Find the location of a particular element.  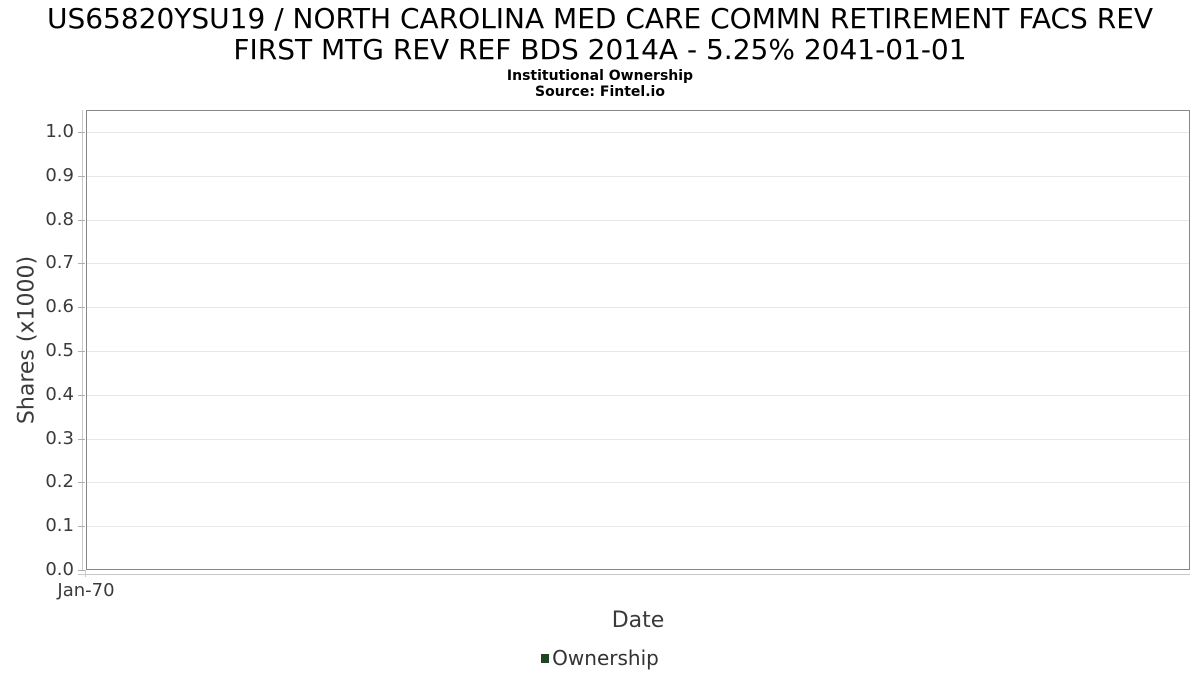

y-axis-line is located at coordinates (82, 340).